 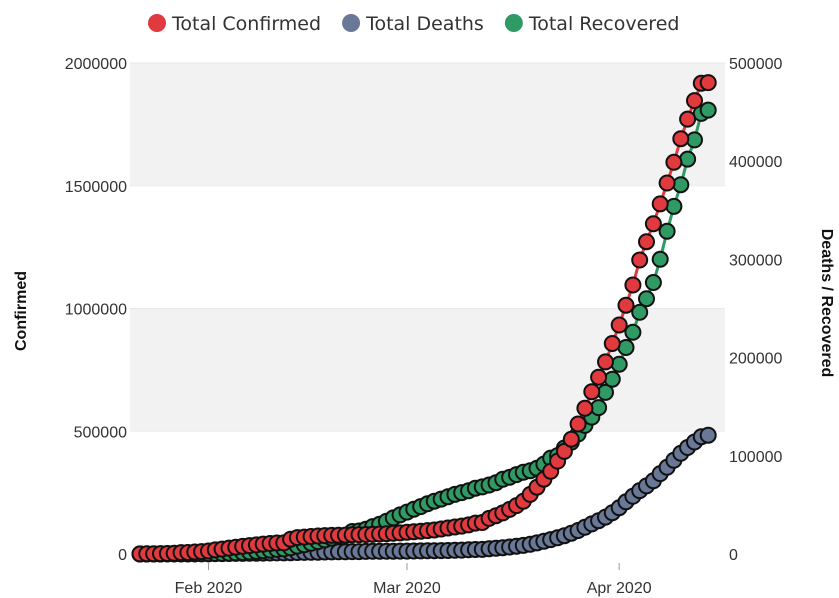 I want to click on legend-label: Total Recovered, so click(x=604, y=24).